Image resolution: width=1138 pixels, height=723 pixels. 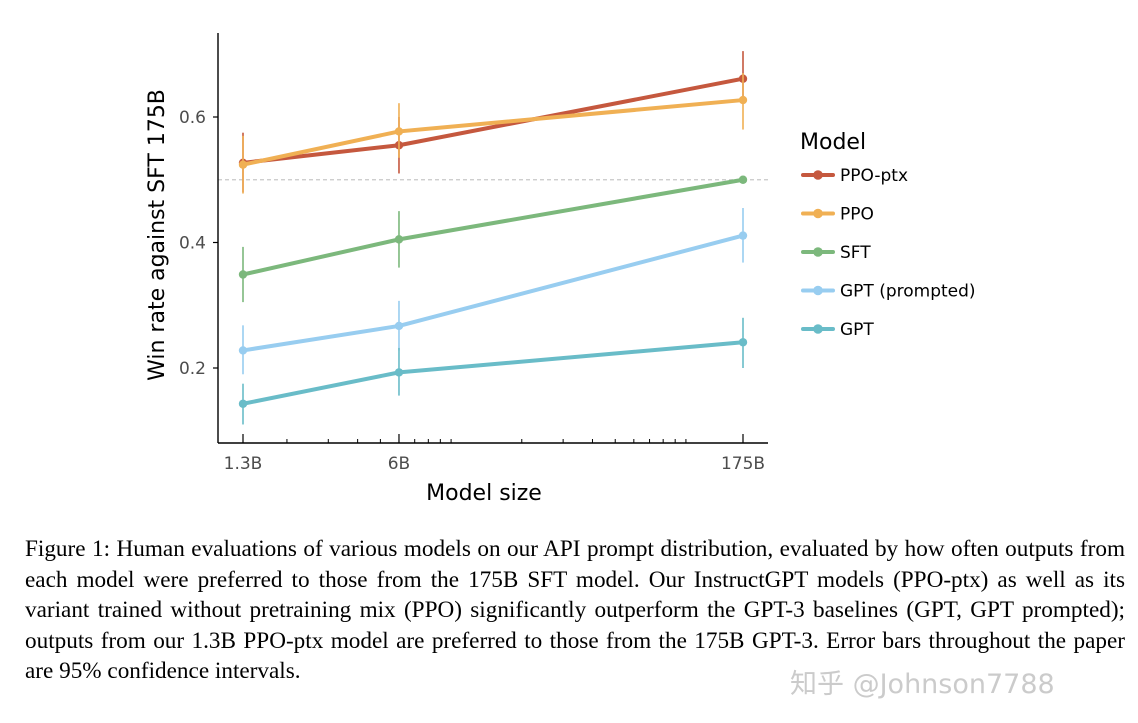 What do you see at coordinates (243, 464) in the screenshot?
I see `x-tick-label: 1.3B` at bounding box center [243, 464].